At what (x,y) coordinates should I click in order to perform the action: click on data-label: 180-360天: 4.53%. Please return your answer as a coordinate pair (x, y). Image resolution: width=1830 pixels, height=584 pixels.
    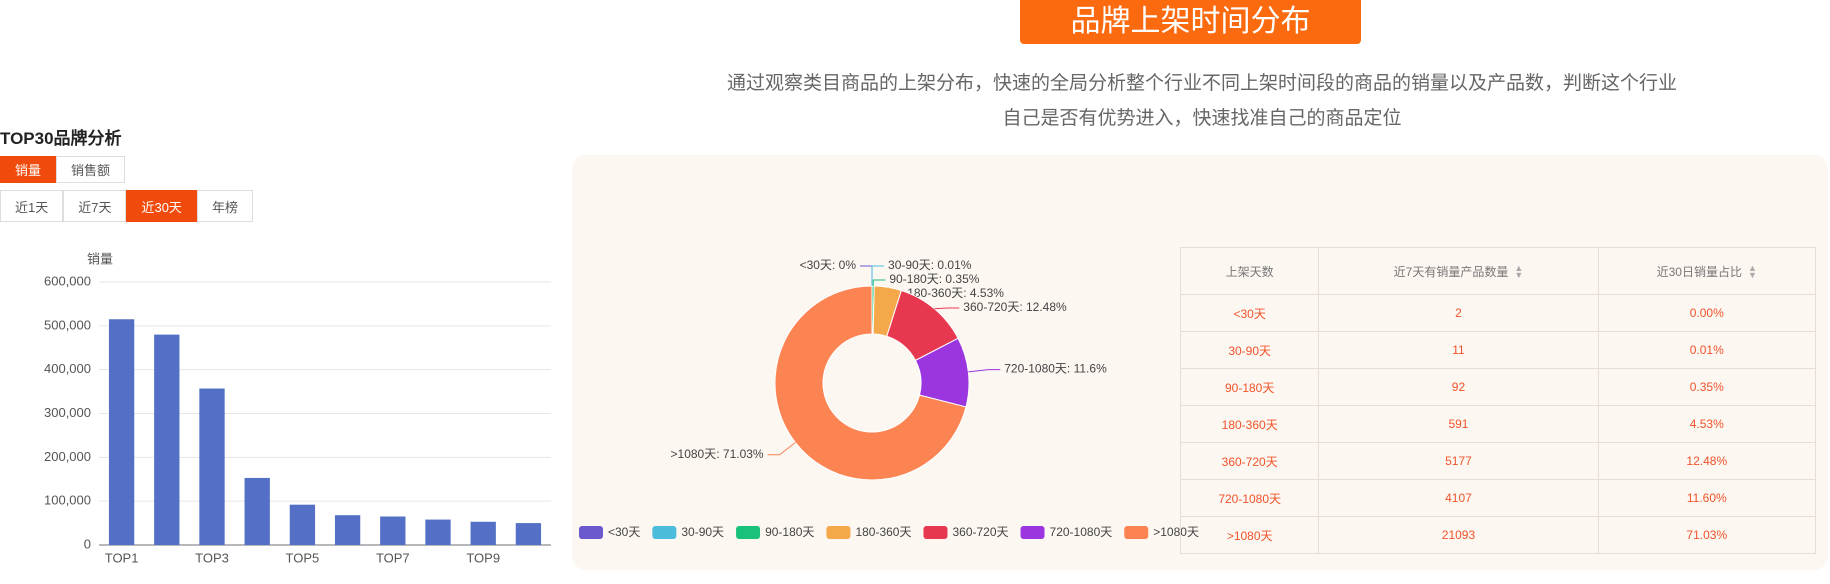
    Looking at the image, I should click on (955, 293).